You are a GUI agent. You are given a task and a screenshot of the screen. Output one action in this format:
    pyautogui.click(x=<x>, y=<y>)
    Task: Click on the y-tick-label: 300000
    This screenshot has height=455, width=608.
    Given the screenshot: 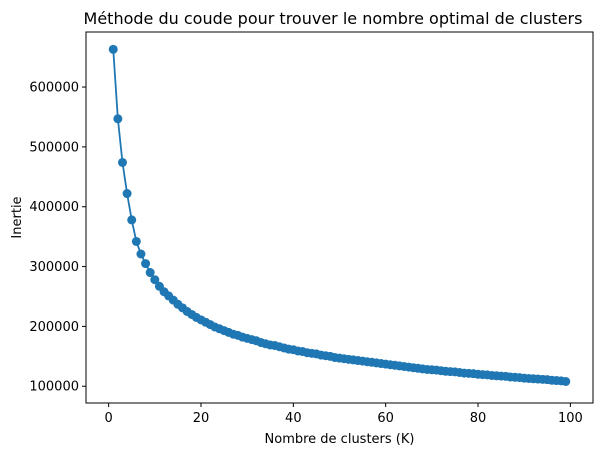 What is the action you would take?
    pyautogui.click(x=54, y=267)
    